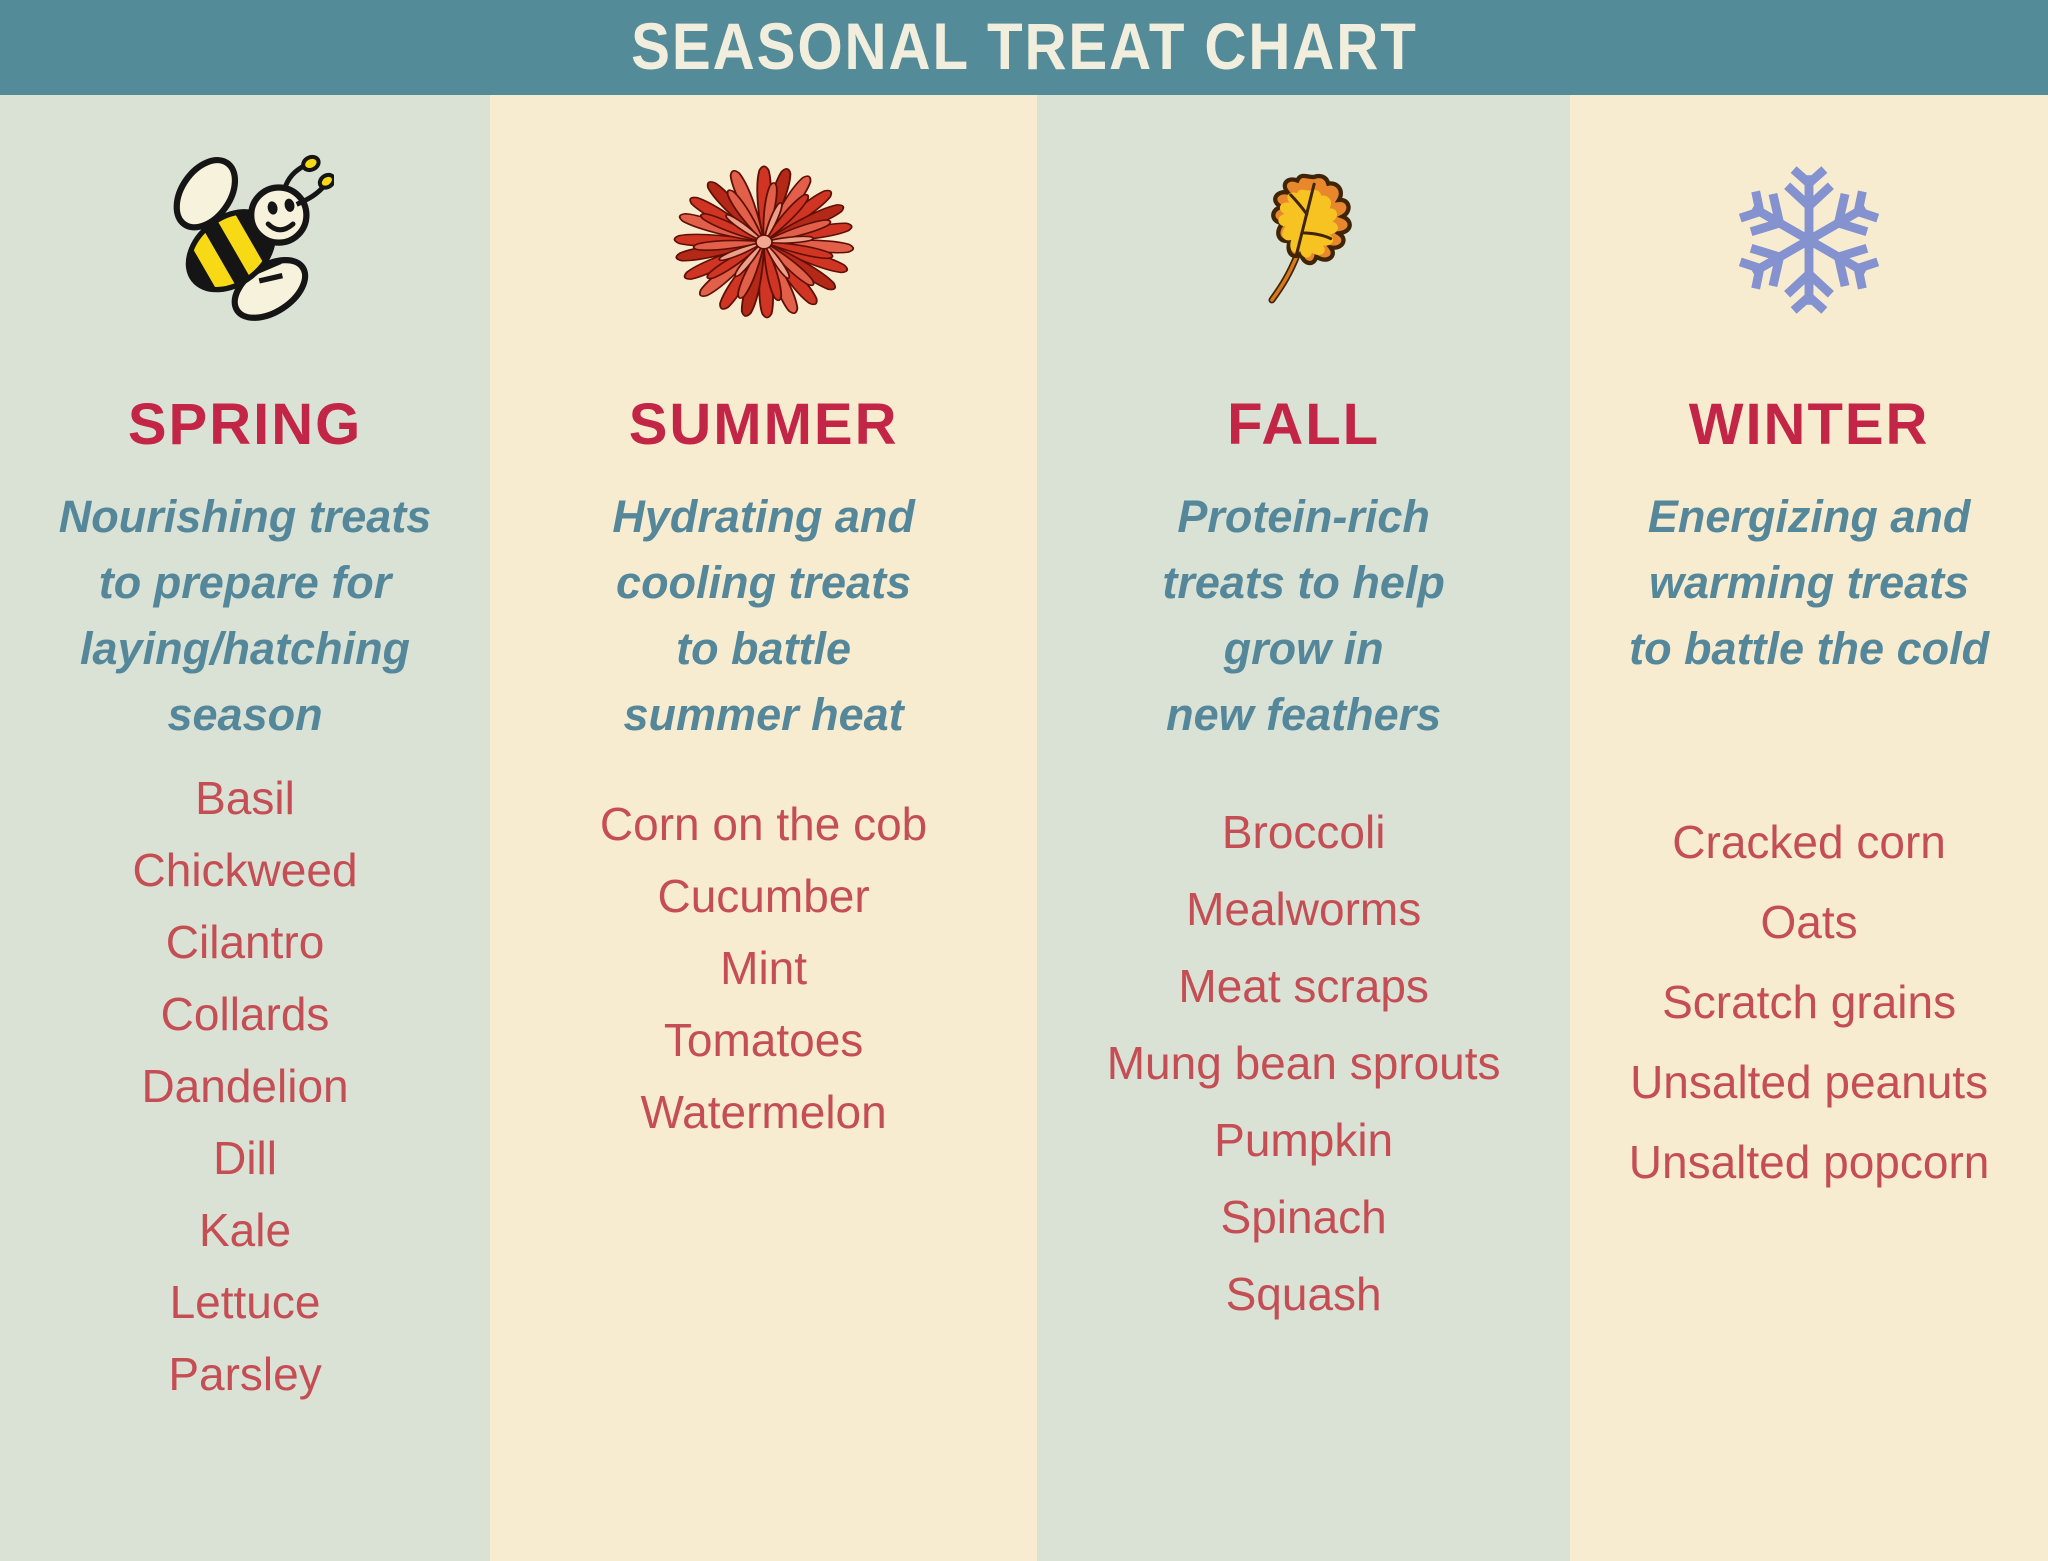 This screenshot has height=1561, width=2048. I want to click on treat-item: Broccoli, so click(1303, 832).